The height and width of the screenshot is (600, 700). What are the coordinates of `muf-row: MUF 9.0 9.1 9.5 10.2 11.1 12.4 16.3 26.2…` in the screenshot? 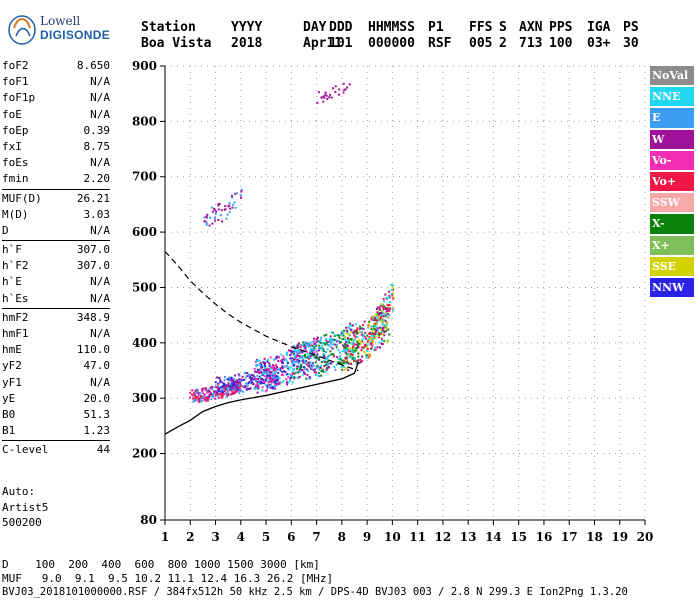 It's located at (168, 578).